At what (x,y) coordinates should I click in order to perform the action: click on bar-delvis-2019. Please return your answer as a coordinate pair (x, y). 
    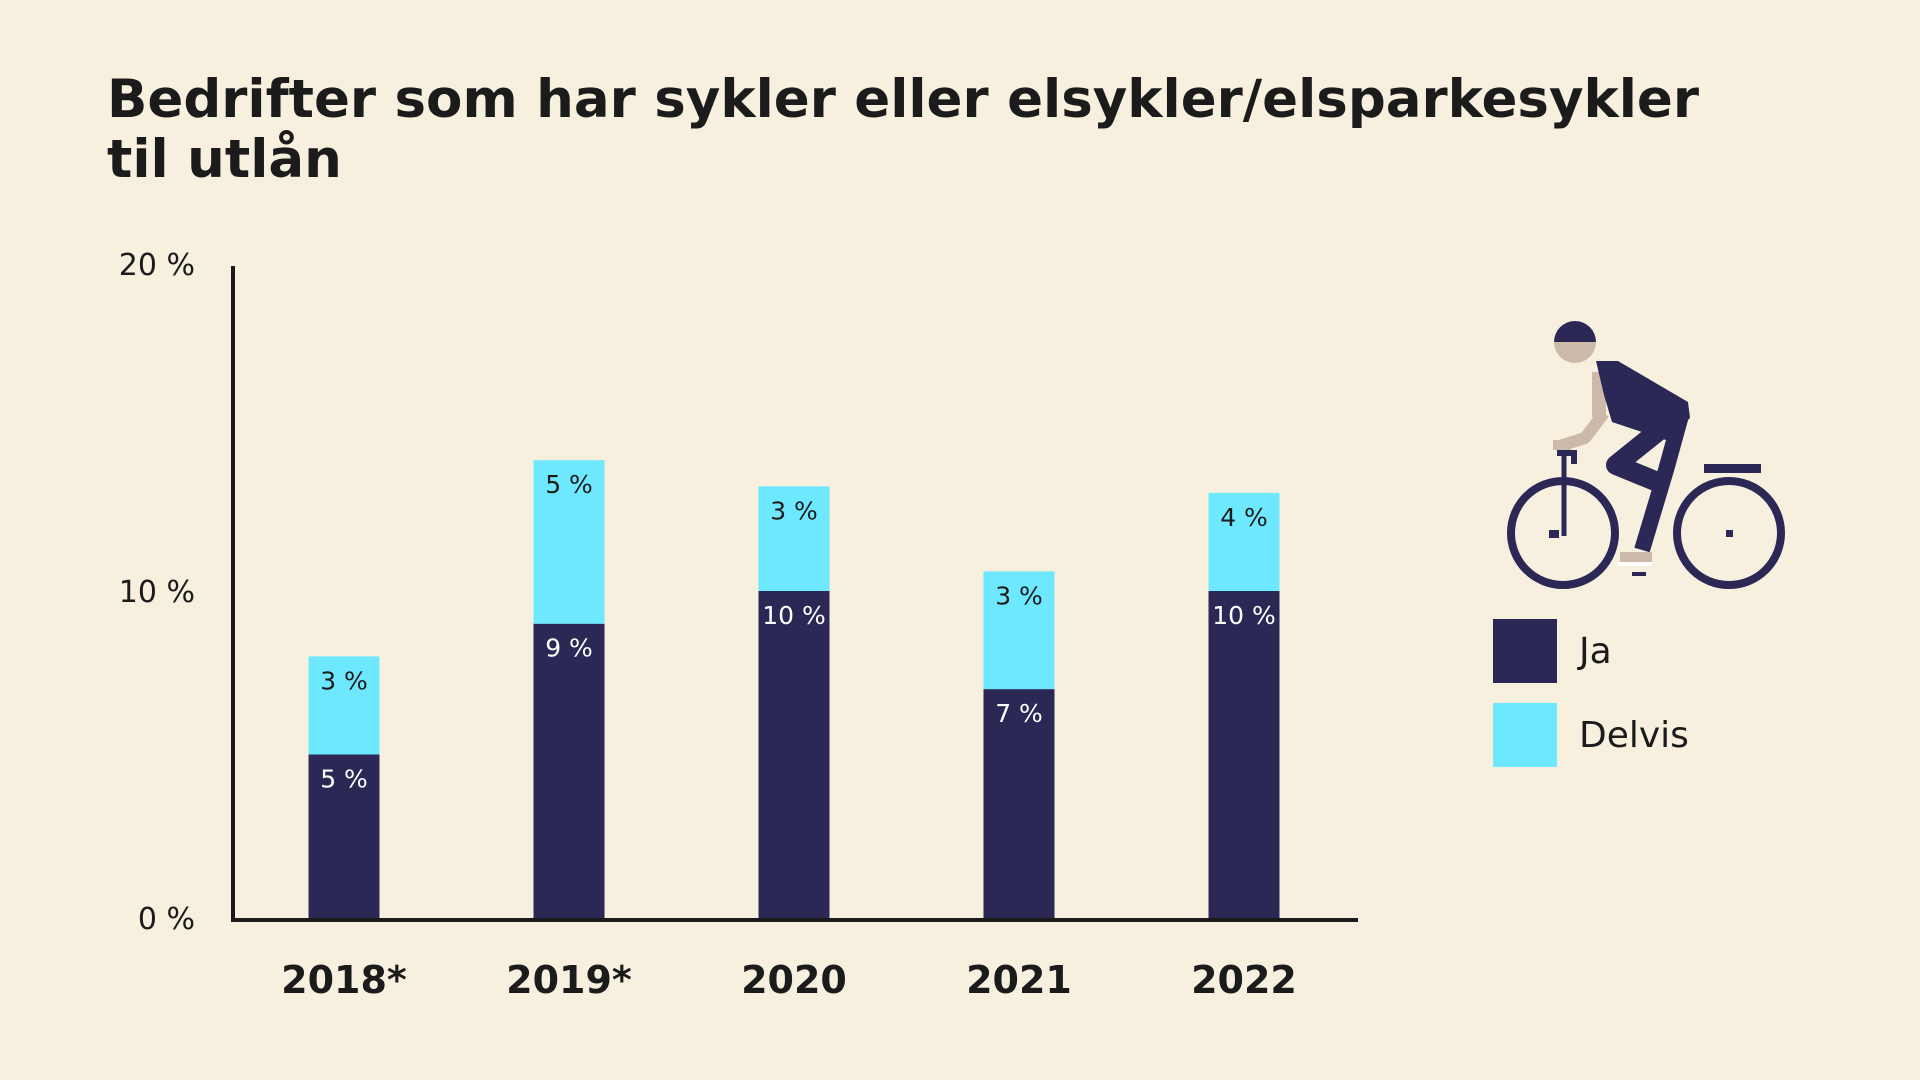
    Looking at the image, I should click on (569, 542).